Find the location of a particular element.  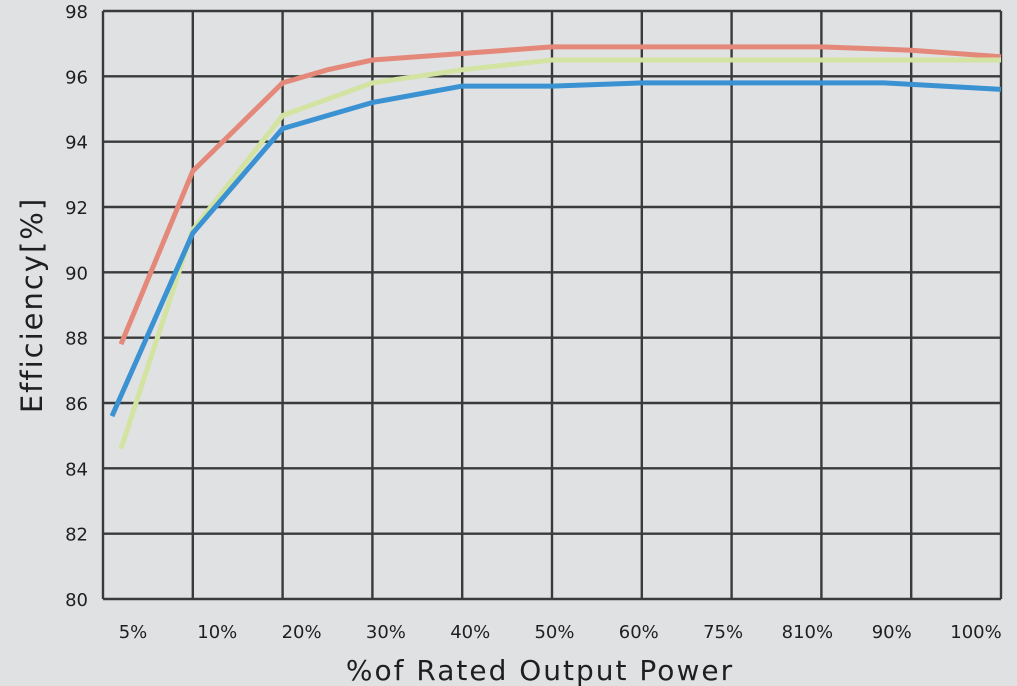

y-tick-labels: 80 82 84 86 88 90 92 94 96 98 is located at coordinates (76, 306).